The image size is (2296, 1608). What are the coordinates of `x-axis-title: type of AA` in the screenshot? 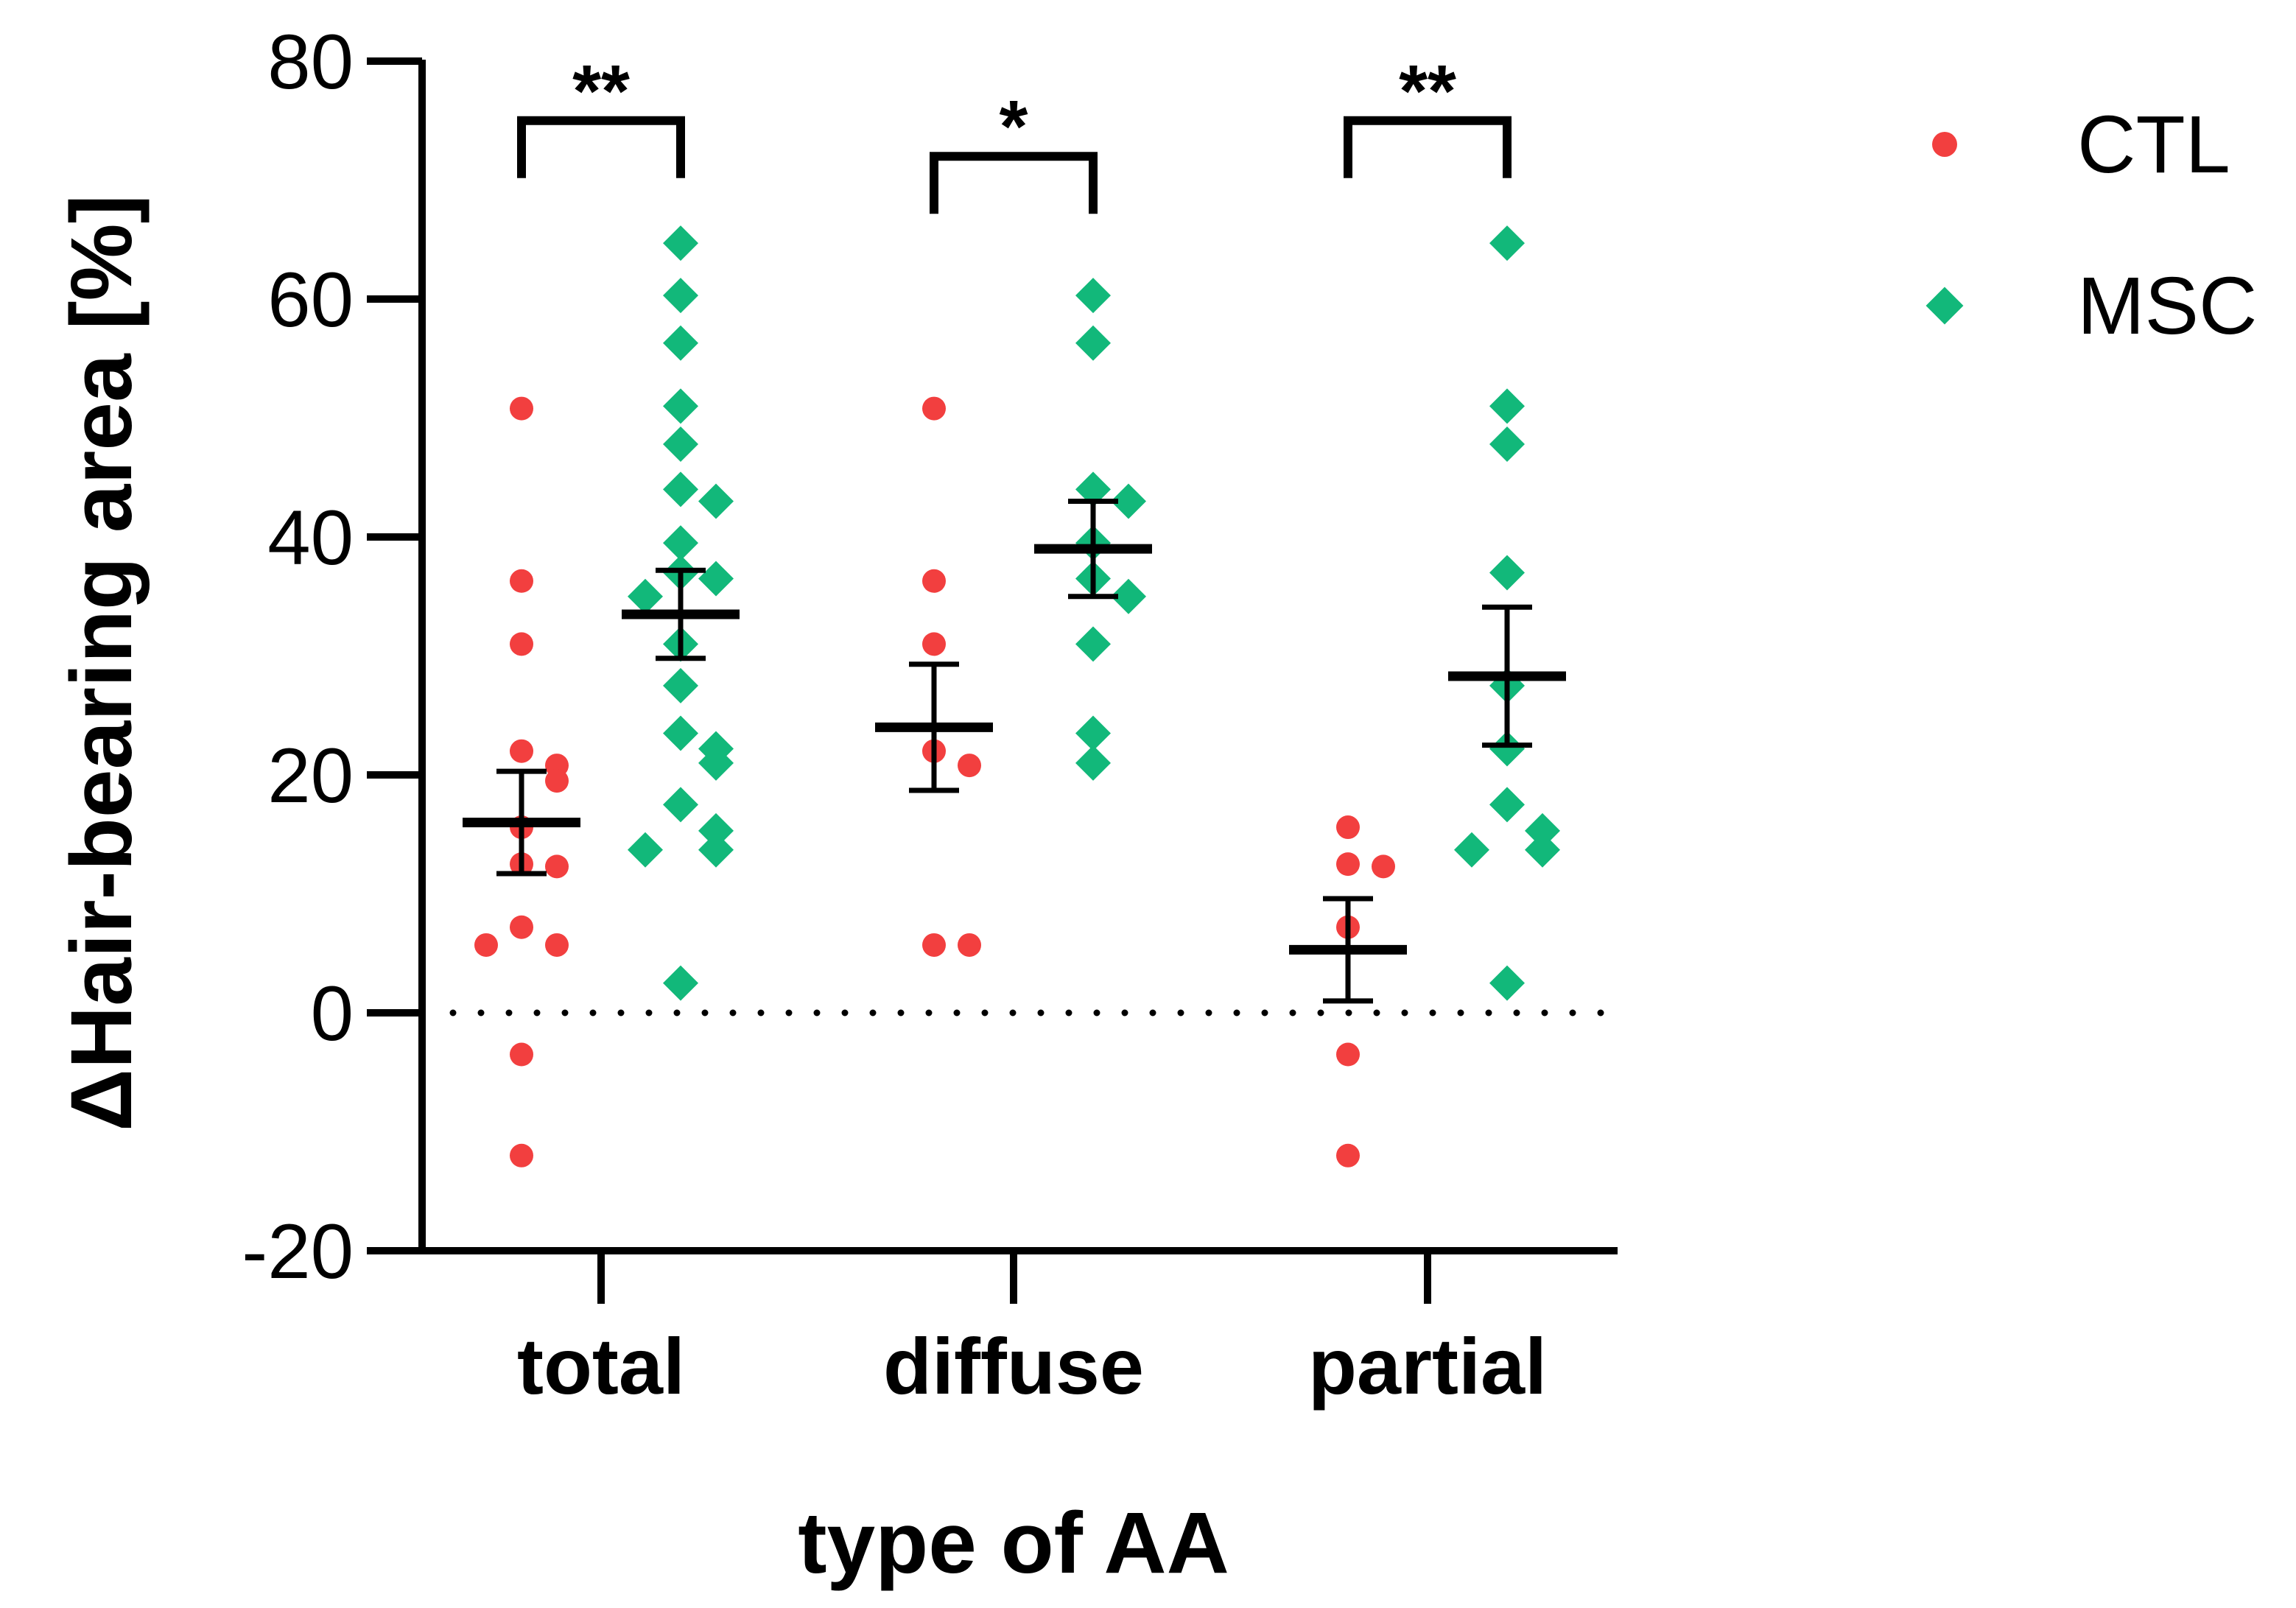 It's located at (1013, 1543).